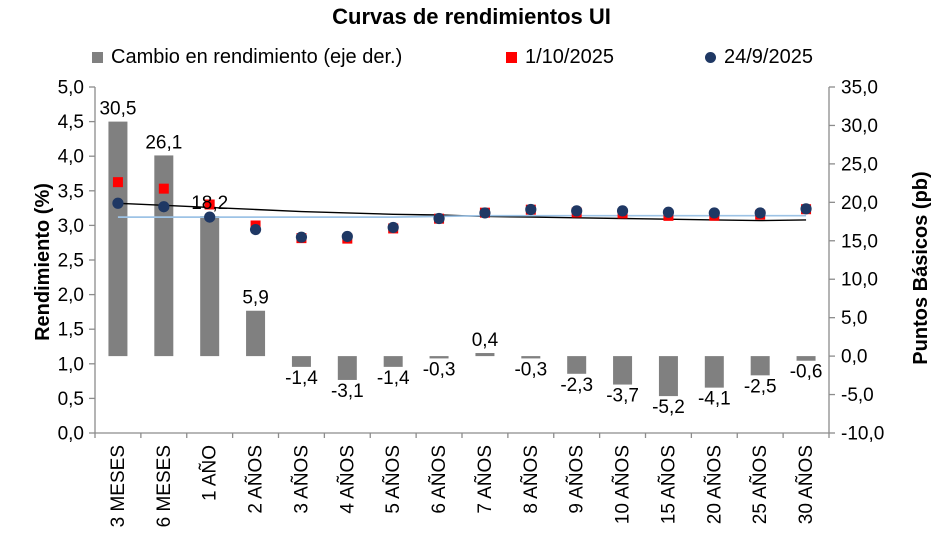 The width and height of the screenshot is (943, 535). I want to click on x-axis-label: 9 AÑOS, so click(577, 479).